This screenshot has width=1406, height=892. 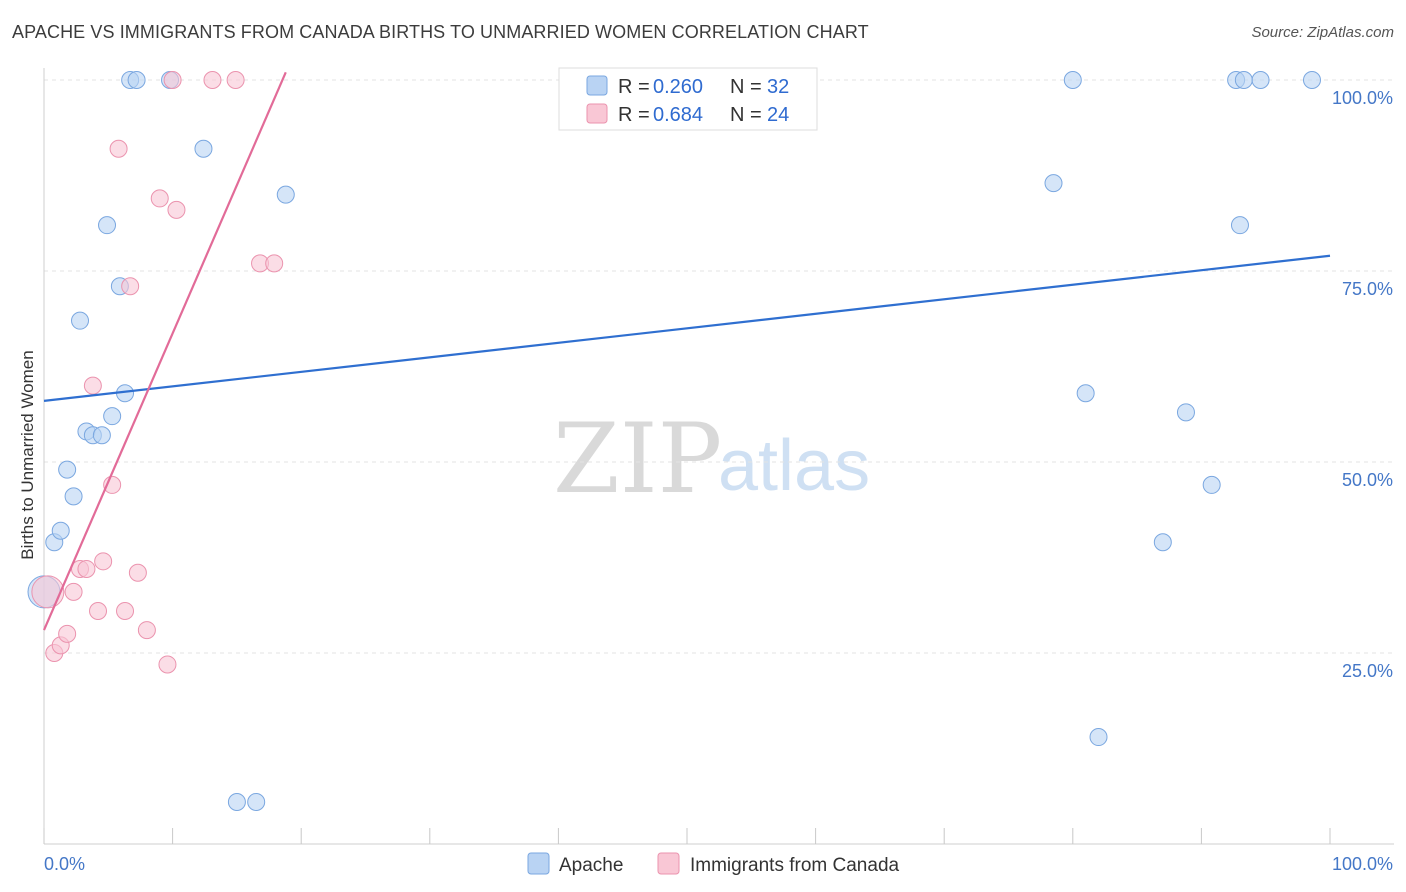 I want to click on source-label: Source: ZipAtlas.com, so click(x=1322, y=32).